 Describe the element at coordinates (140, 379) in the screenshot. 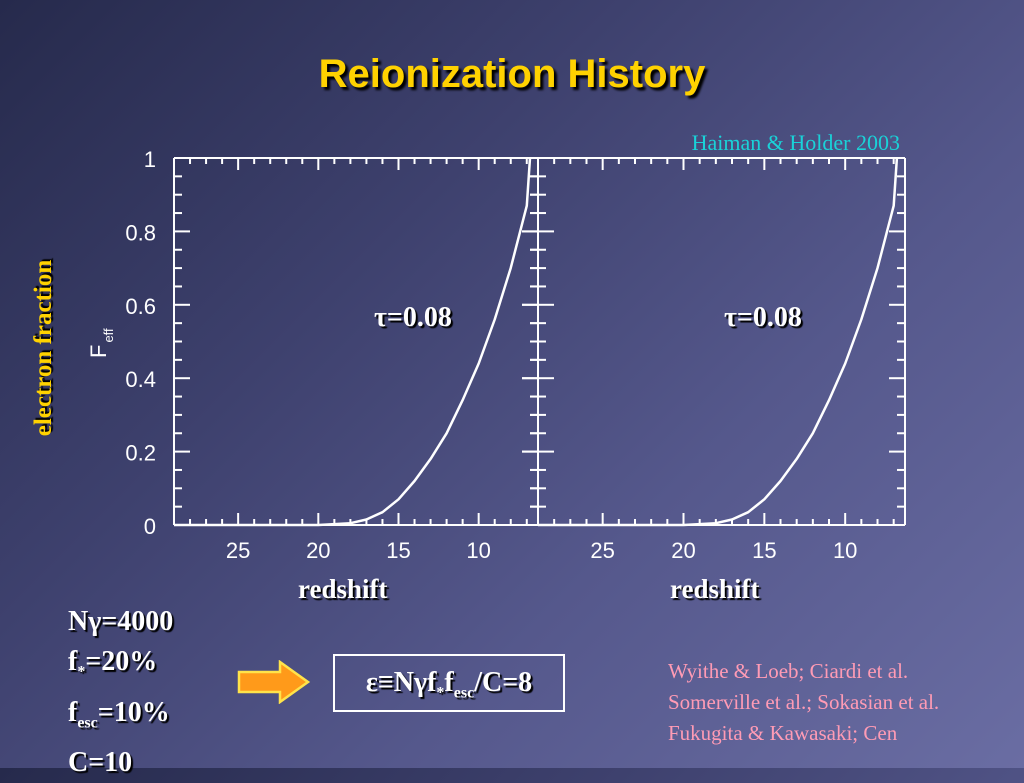

I see `y-tick-label: 0.4` at that location.